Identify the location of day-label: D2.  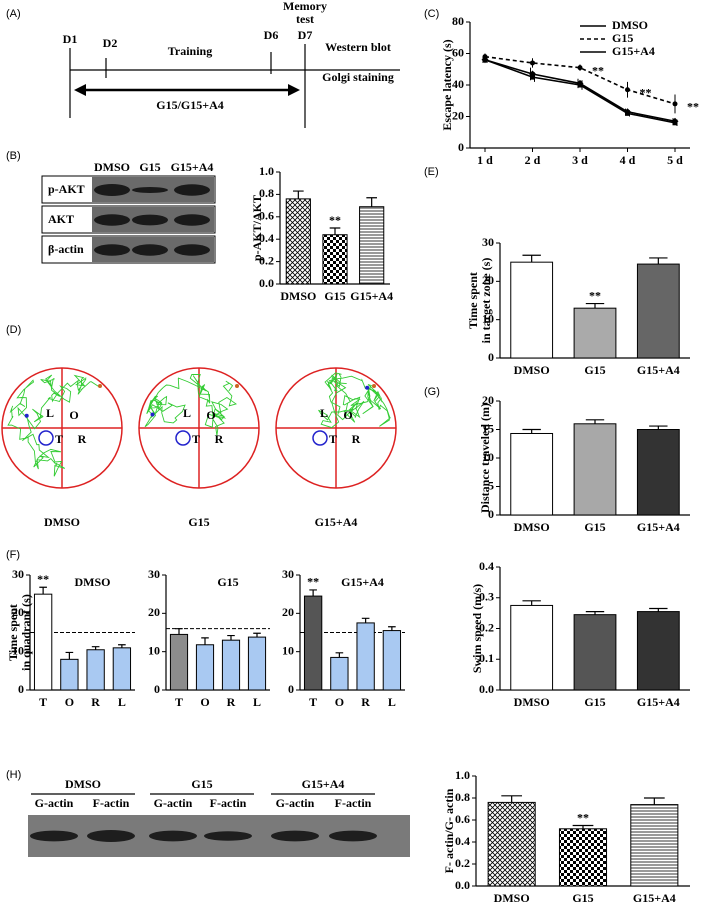
(110, 43).